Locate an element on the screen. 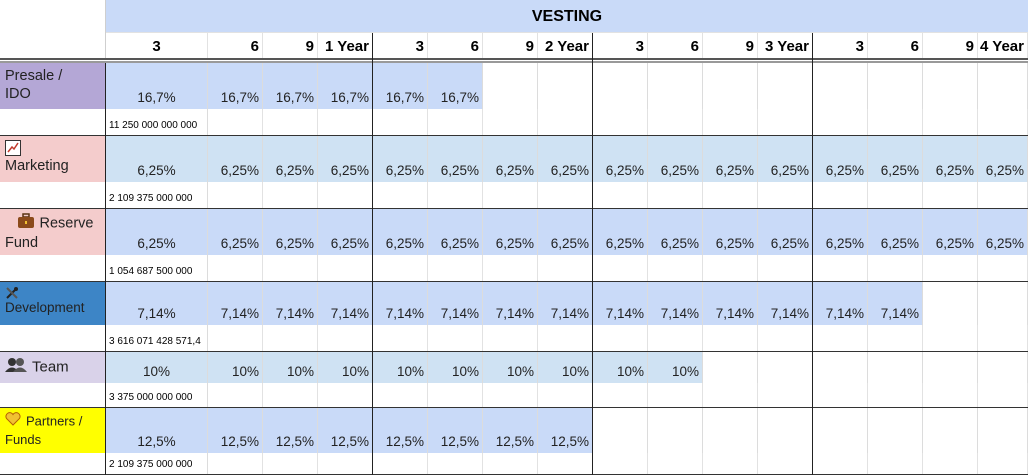 This screenshot has width=1028, height=475. corner-cell is located at coordinates (53, 29).